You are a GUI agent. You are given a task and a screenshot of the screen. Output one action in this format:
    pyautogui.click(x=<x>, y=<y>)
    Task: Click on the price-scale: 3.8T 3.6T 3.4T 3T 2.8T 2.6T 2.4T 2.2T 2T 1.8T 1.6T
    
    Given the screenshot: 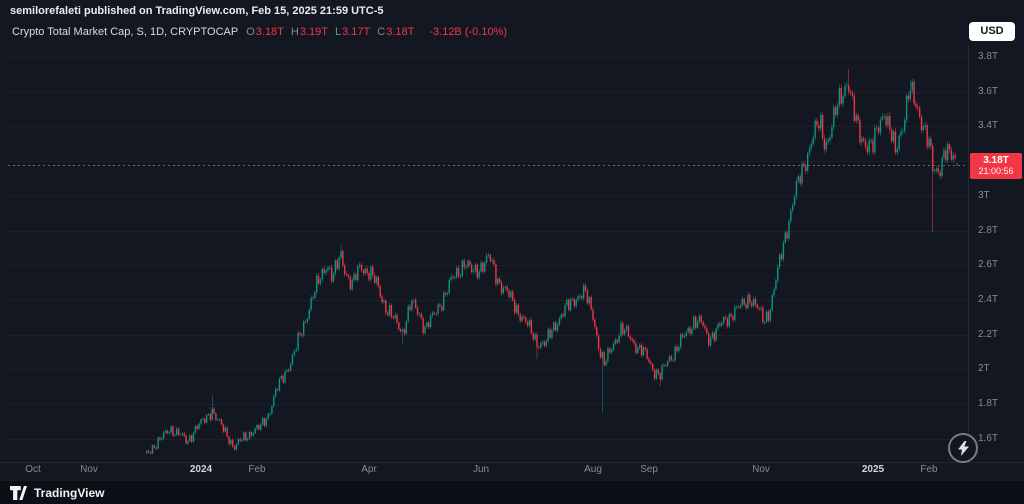 What is the action you would take?
    pyautogui.click(x=997, y=253)
    